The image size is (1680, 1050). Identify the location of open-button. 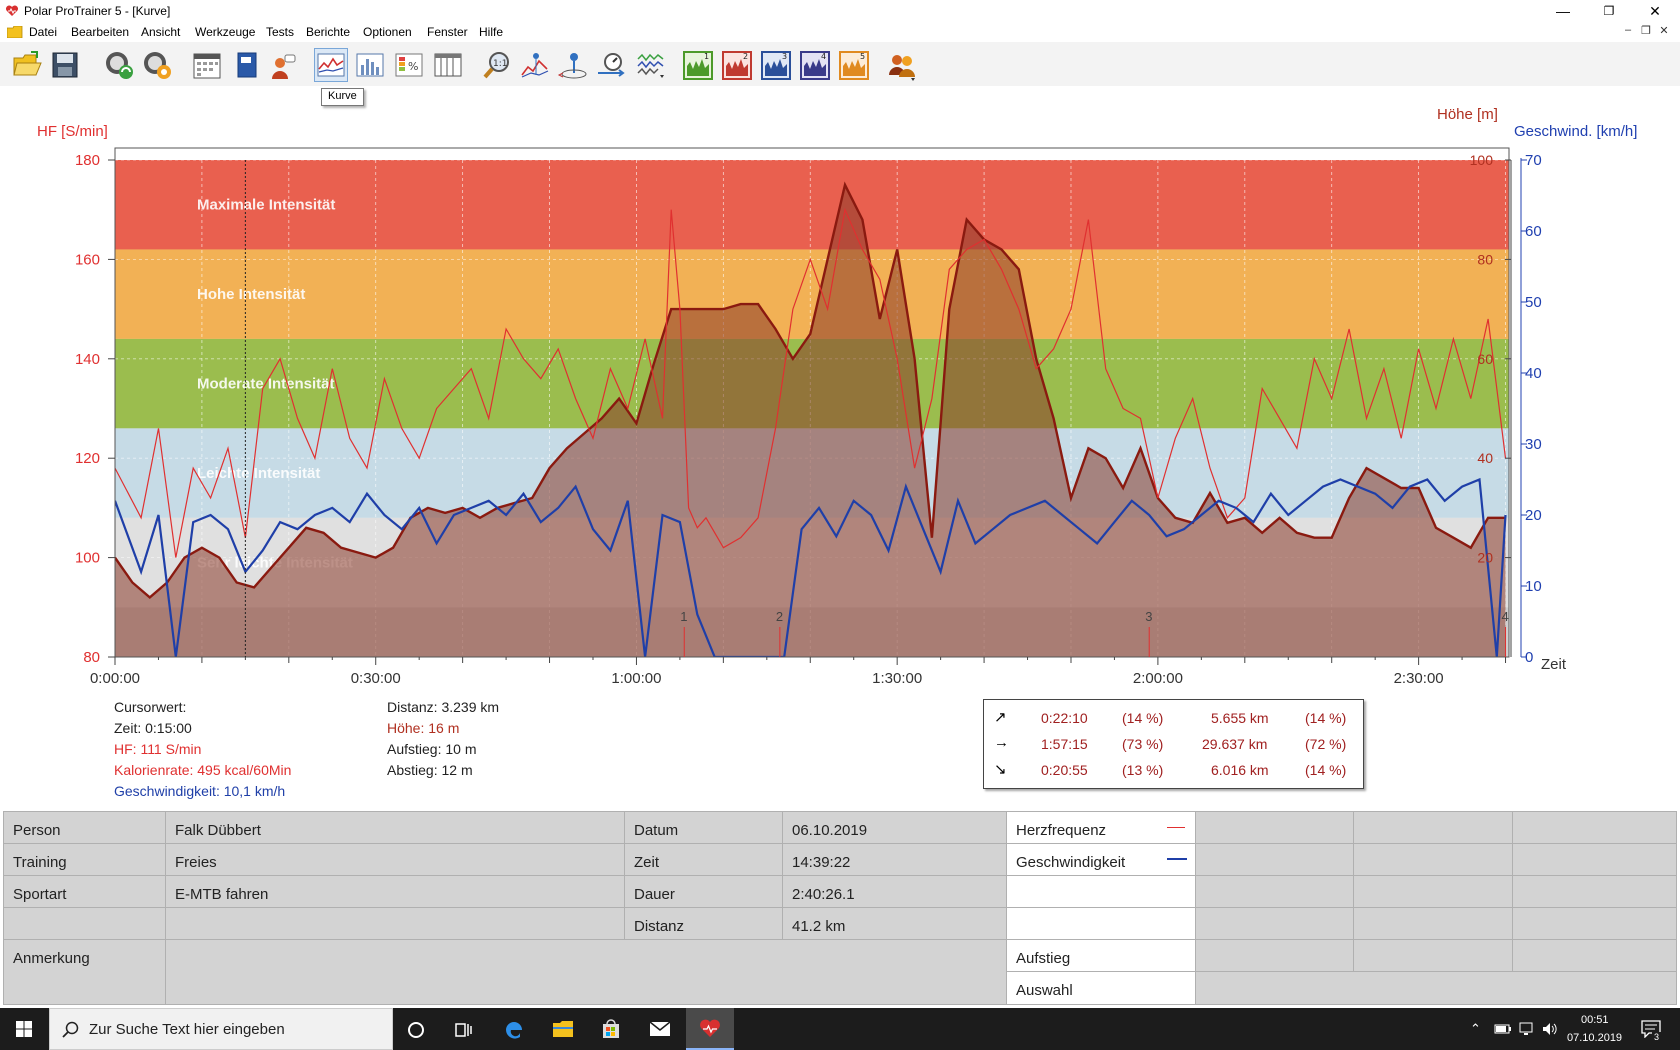
(27, 65).